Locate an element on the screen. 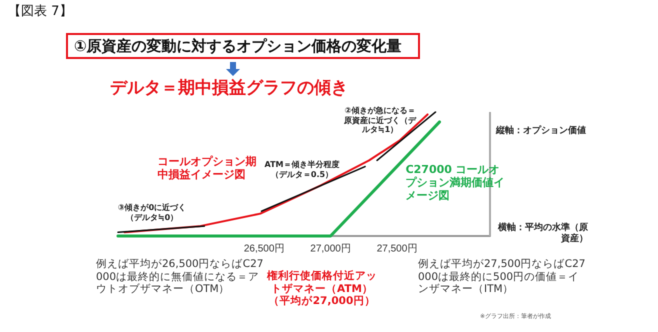 The height and width of the screenshot is (332, 658). annotation: ATM＝傾き半分程度（デルタ＝0.5） is located at coordinates (302, 170).